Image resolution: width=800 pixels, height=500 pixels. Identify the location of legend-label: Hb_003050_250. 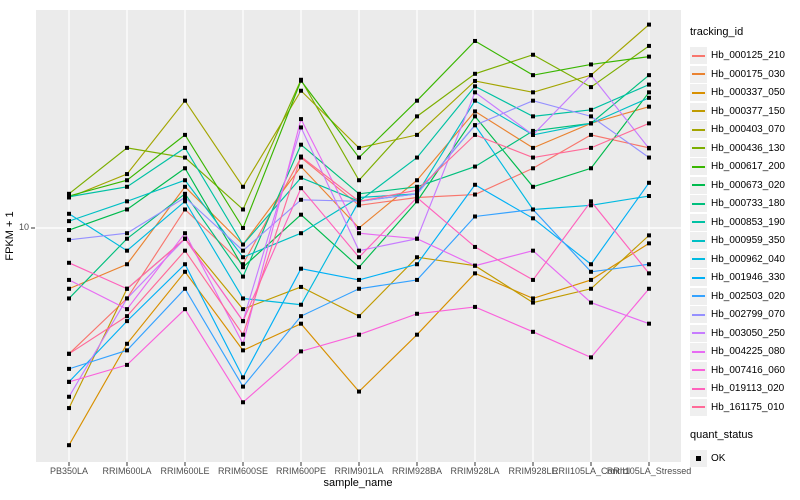
(748, 333).